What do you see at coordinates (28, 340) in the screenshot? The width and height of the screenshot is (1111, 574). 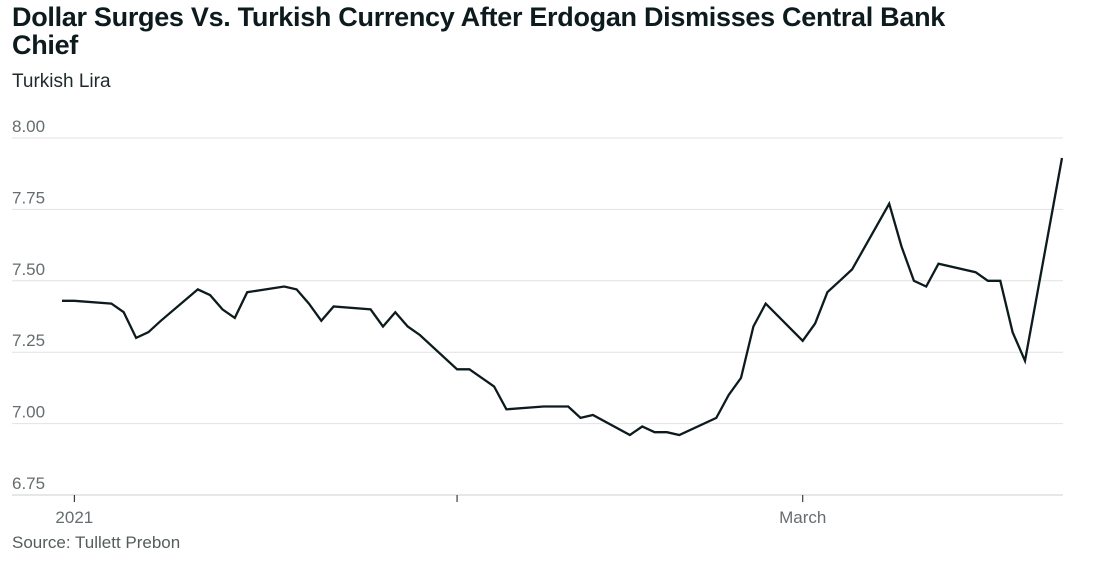 I see `y-tick-label-3: 7.25` at bounding box center [28, 340].